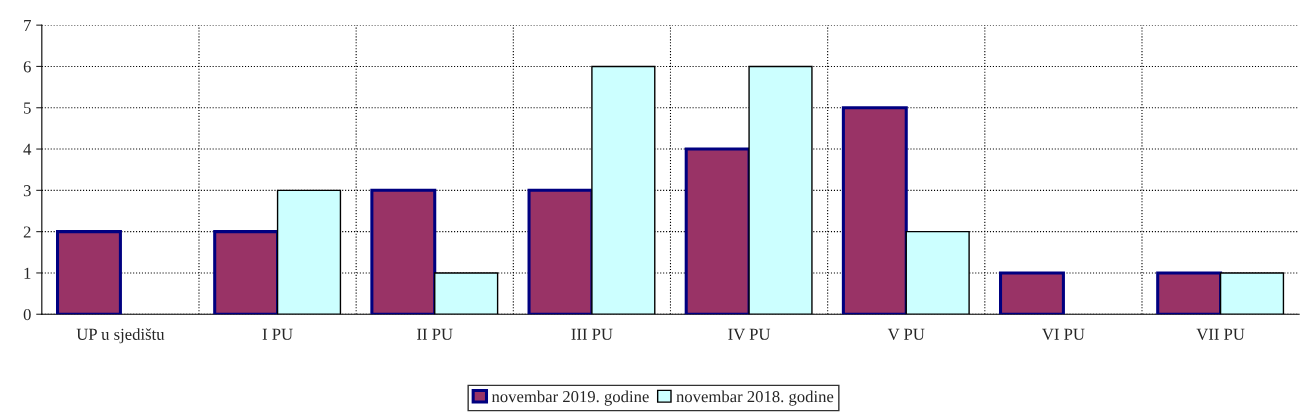  I want to click on x-tick-label: VI PU, so click(1063, 334).